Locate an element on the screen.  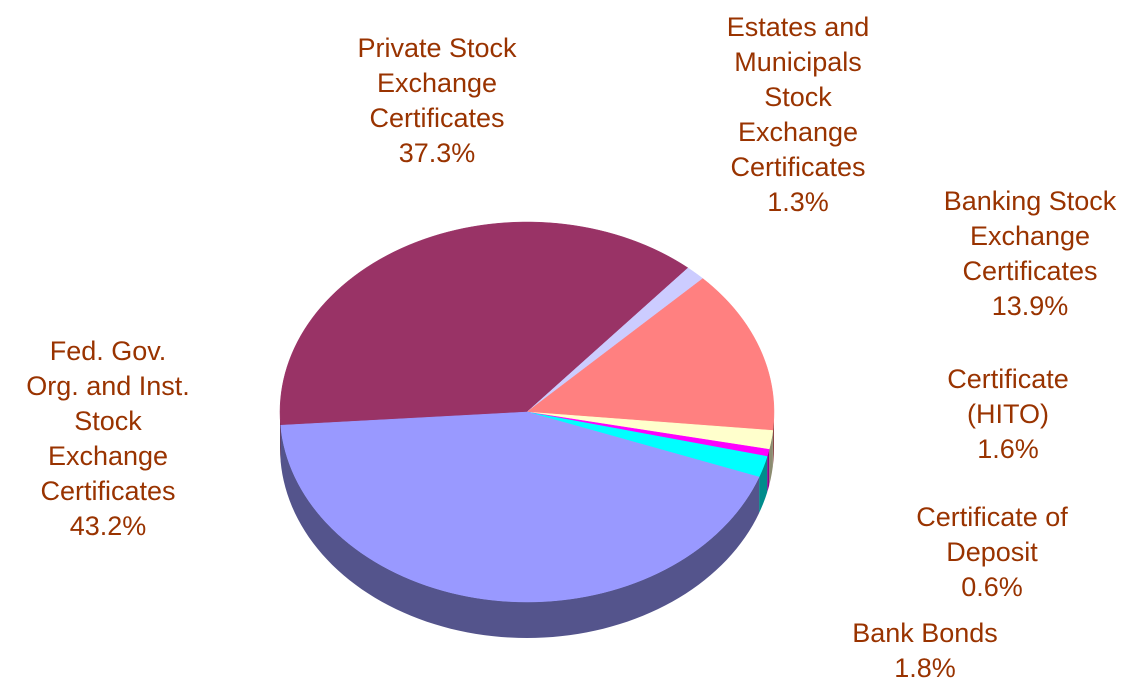
slice-label: Banking Stock Exchange Certificates 13.9% is located at coordinates (1027, 254).